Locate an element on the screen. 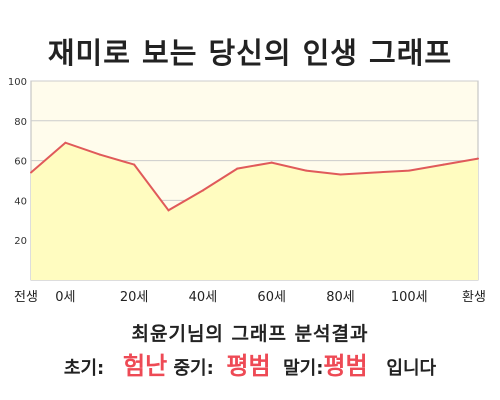 The height and width of the screenshot is (400, 500). x-tick-label: 20세 is located at coordinates (134, 297).